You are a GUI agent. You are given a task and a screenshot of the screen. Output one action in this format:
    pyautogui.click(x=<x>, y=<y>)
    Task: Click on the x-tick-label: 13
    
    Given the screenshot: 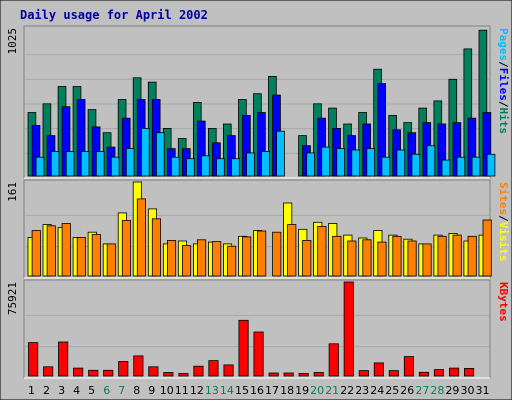 What is the action you would take?
    pyautogui.click(x=212, y=390)
    